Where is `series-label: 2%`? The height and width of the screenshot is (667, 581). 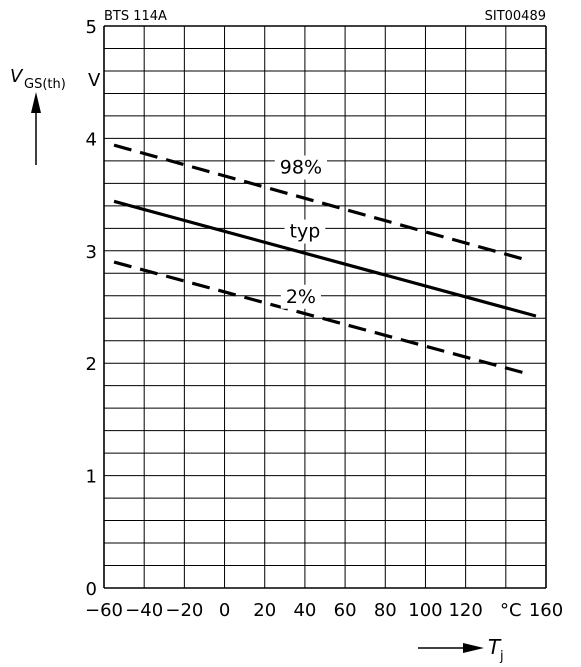 series-label: 2% is located at coordinates (301, 297).